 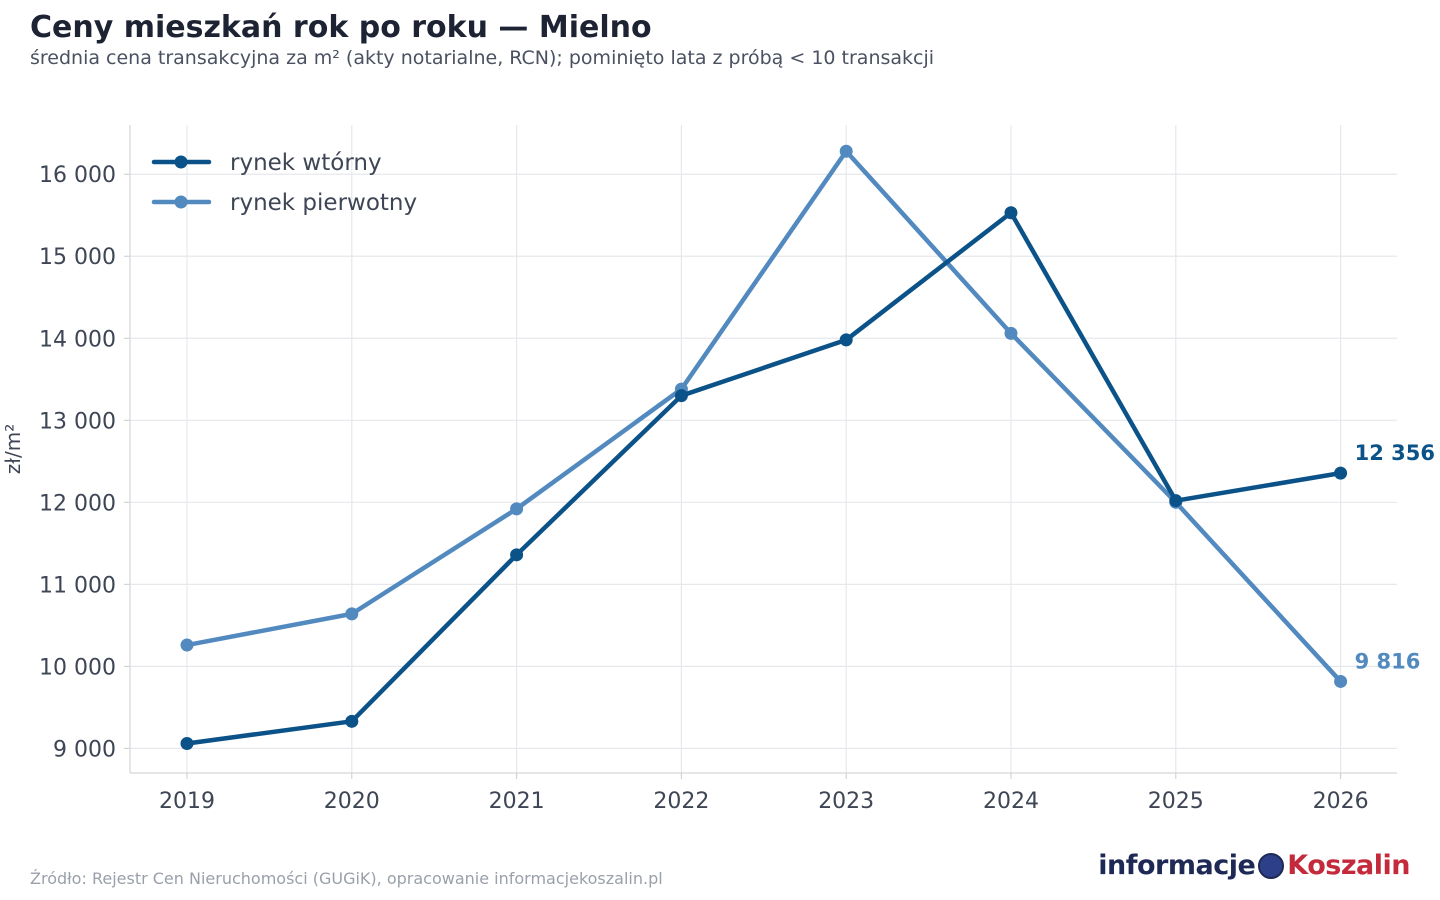 I want to click on x-tick-label: 2020, so click(x=352, y=801).